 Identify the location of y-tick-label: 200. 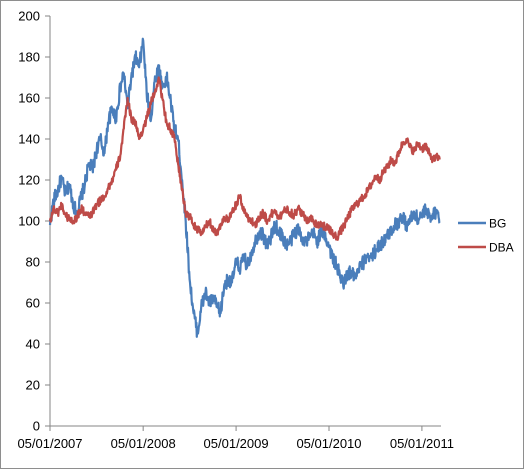
(29, 16).